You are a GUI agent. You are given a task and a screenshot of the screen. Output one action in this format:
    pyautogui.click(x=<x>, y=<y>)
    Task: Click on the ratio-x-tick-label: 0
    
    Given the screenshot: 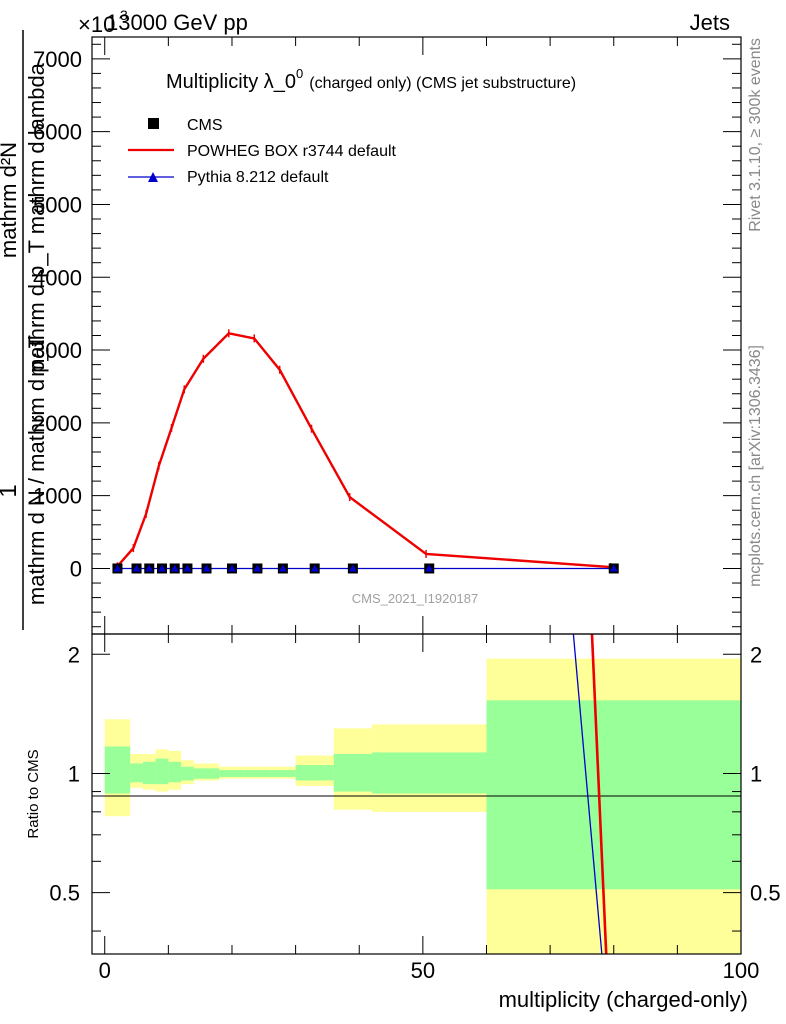 What is the action you would take?
    pyautogui.click(x=105, y=970)
    